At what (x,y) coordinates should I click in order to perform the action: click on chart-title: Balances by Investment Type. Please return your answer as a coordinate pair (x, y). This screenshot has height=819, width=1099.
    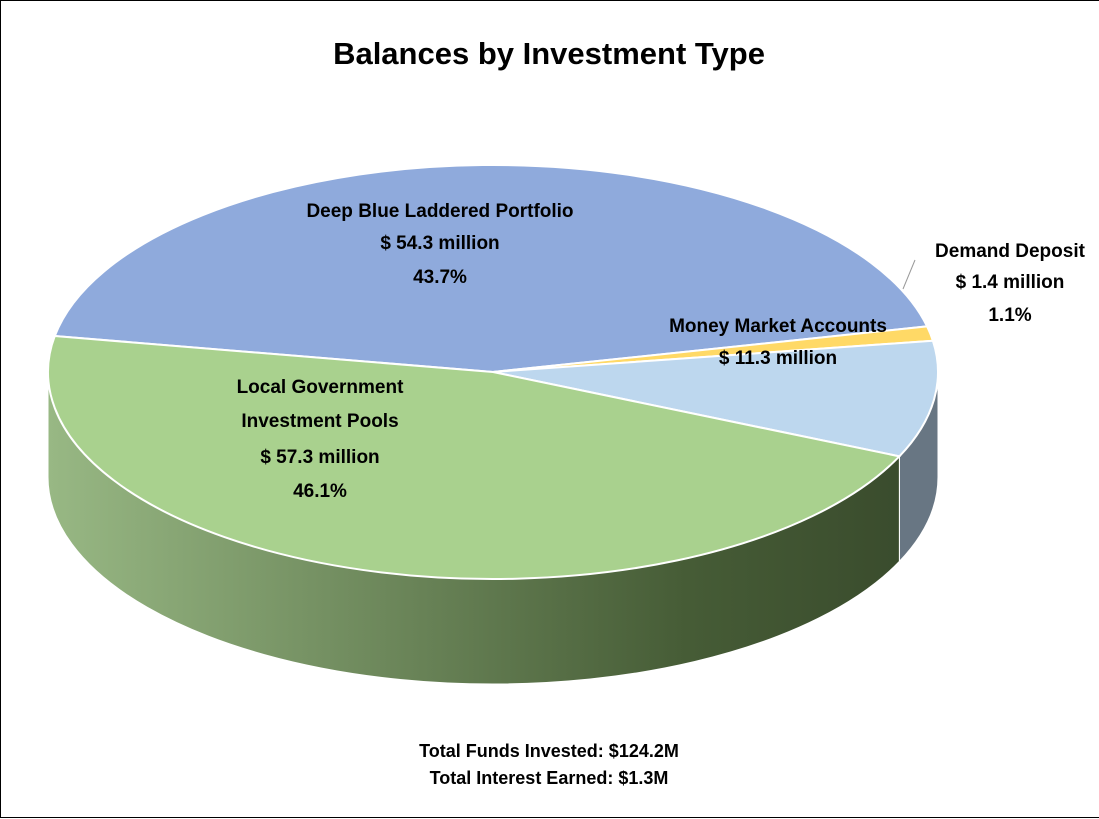
    Looking at the image, I should click on (549, 53).